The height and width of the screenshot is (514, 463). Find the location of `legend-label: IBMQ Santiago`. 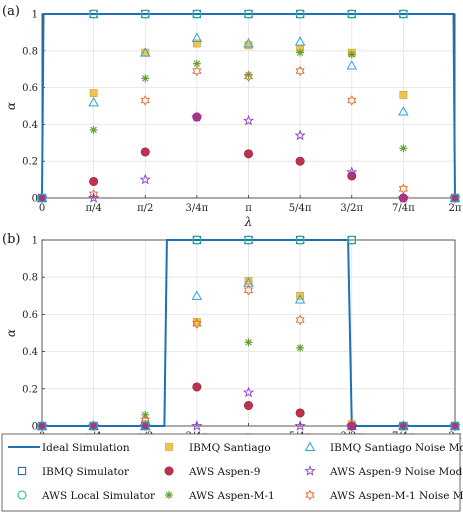

legend-label: IBMQ Santiago is located at coordinates (230, 448).